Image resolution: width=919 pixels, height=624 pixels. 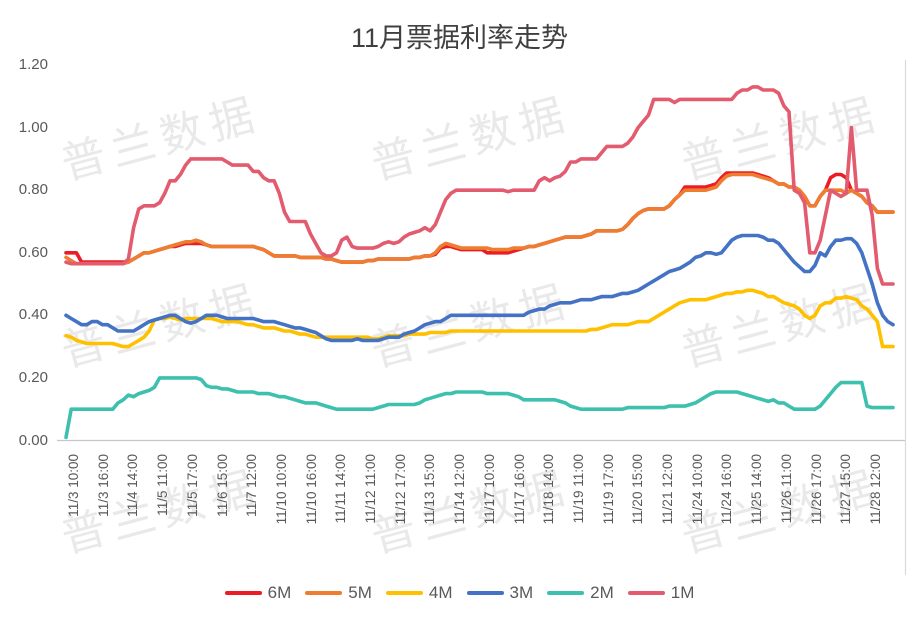 What do you see at coordinates (682, 592) in the screenshot?
I see `legend-label-1M: 1M` at bounding box center [682, 592].